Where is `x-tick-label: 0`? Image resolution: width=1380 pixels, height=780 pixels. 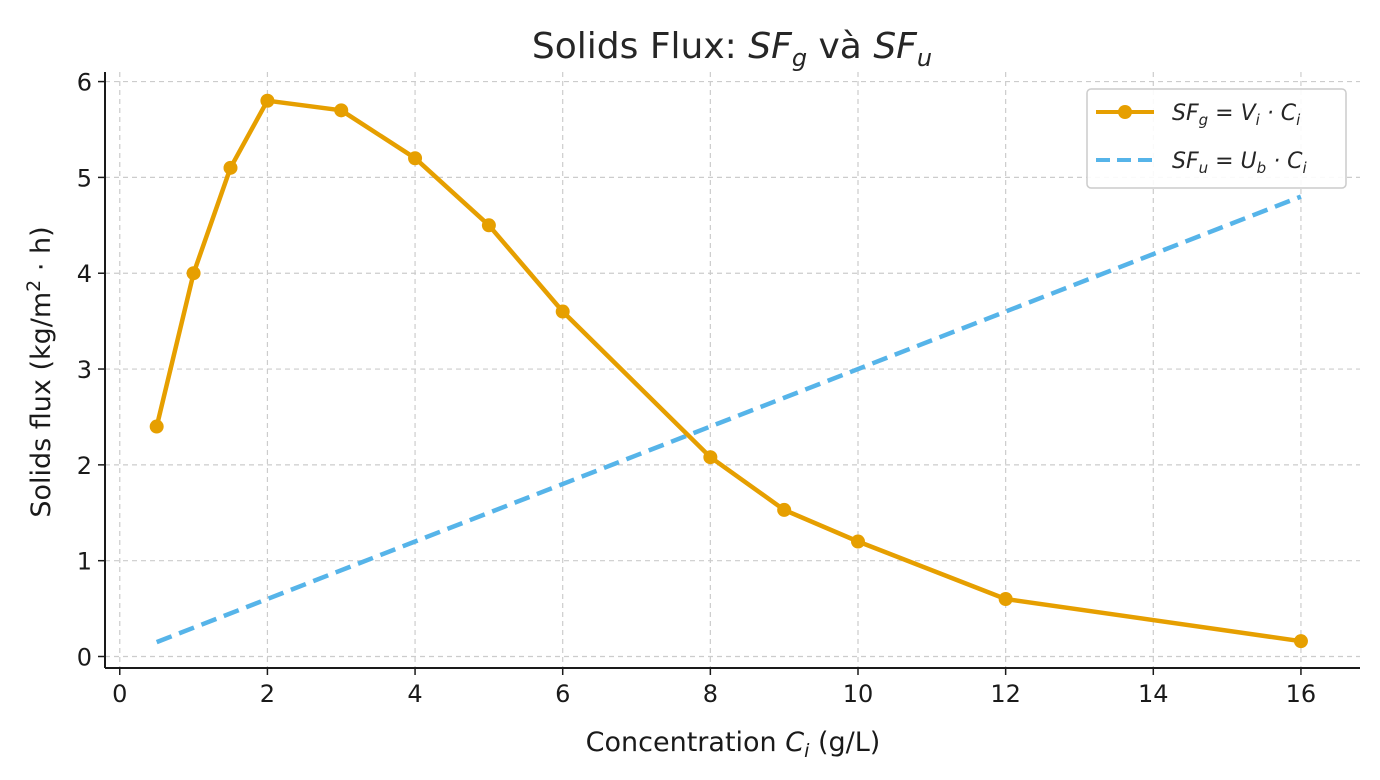 x-tick-label: 0 is located at coordinates (119, 694).